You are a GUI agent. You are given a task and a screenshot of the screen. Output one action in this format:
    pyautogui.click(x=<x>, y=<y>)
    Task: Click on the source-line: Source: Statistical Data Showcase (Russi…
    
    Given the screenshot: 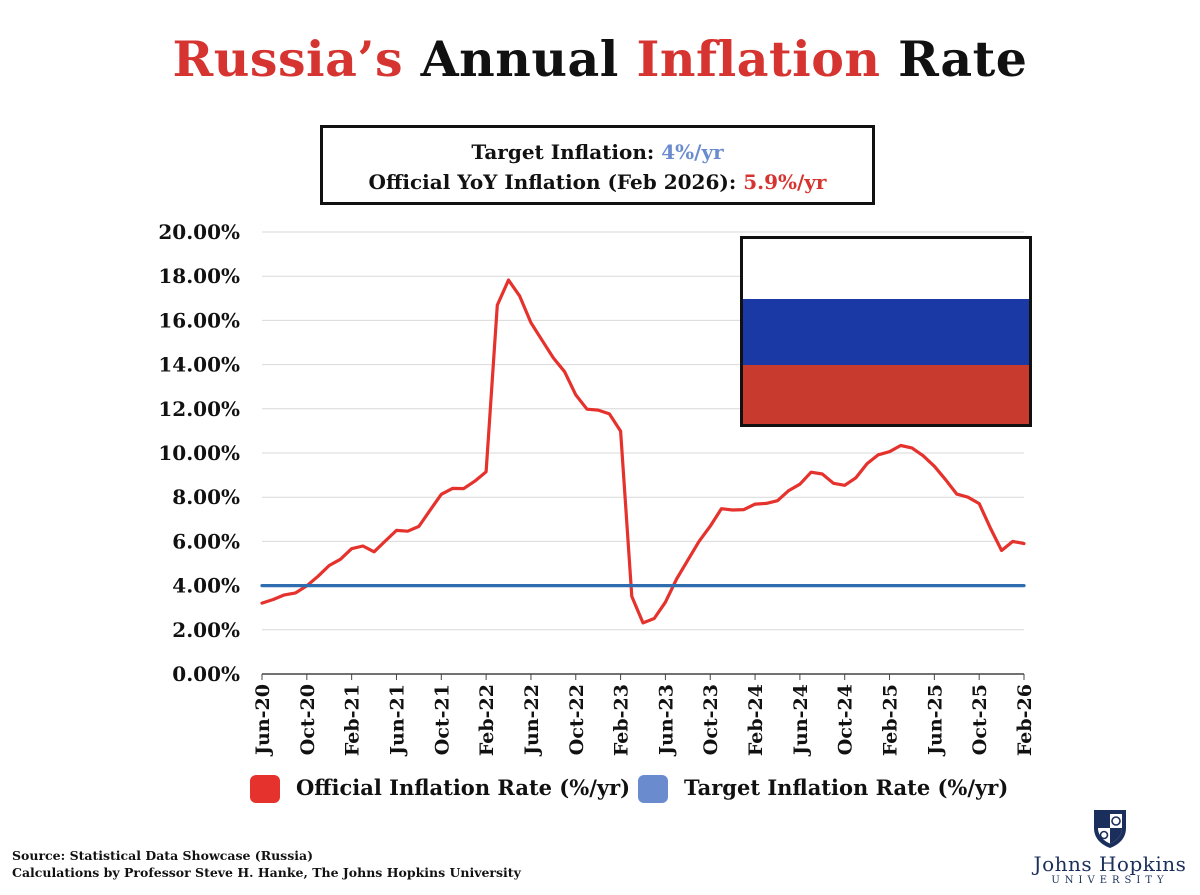 What is the action you would take?
    pyautogui.click(x=163, y=855)
    